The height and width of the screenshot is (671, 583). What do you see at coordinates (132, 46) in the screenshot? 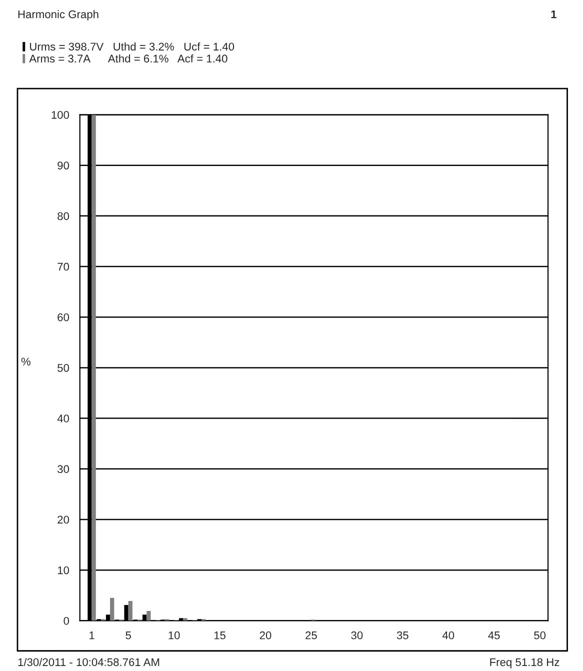
I see `legend-label: Urms = 398.7V Uthd = 3.2% Ucf = 1.40` at bounding box center [132, 46].